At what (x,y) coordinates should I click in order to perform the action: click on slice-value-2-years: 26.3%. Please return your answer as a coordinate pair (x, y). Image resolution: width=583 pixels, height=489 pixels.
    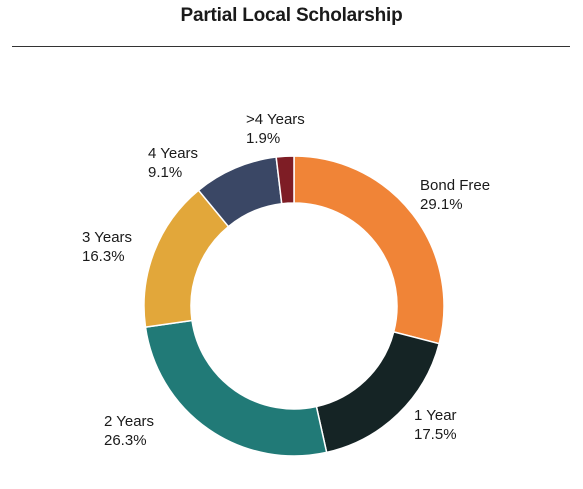
    Looking at the image, I should click on (125, 440).